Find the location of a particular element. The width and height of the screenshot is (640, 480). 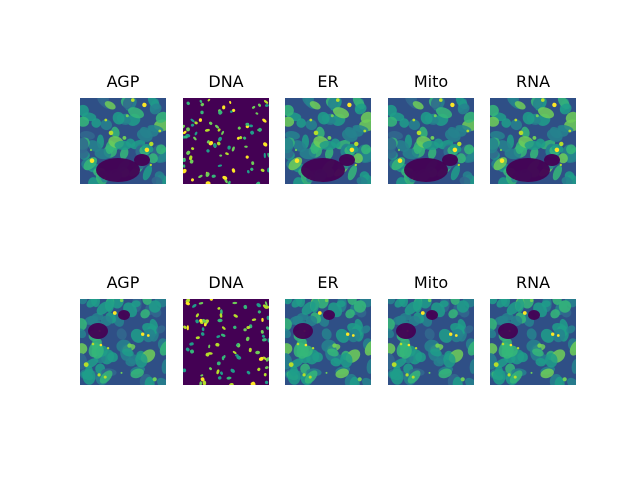

panel-er-row2: ER is located at coordinates (328, 329).